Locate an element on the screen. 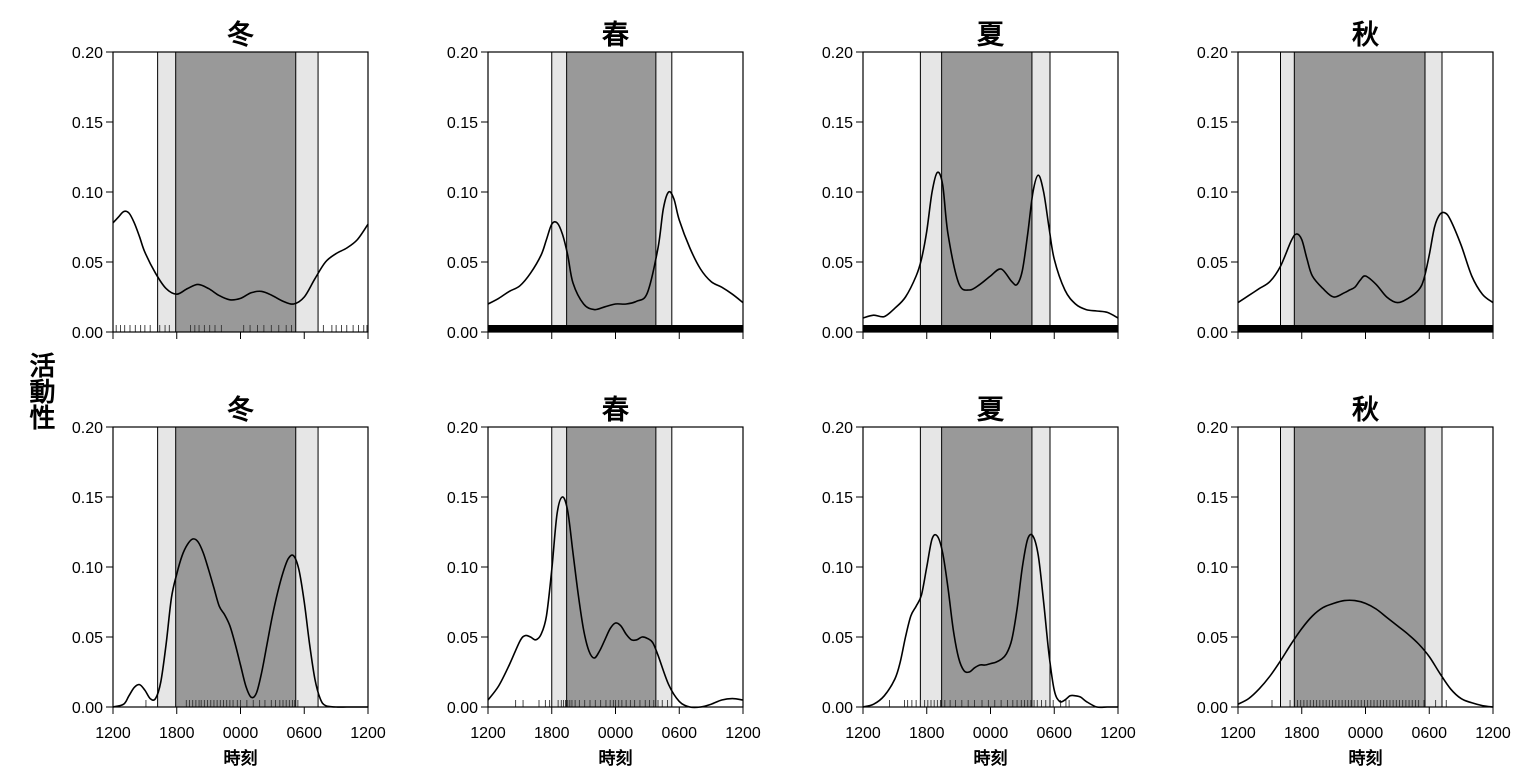  panel-1: 0.00 0.05 0.10 0.15 0.20 冬 is located at coordinates (220, 180).